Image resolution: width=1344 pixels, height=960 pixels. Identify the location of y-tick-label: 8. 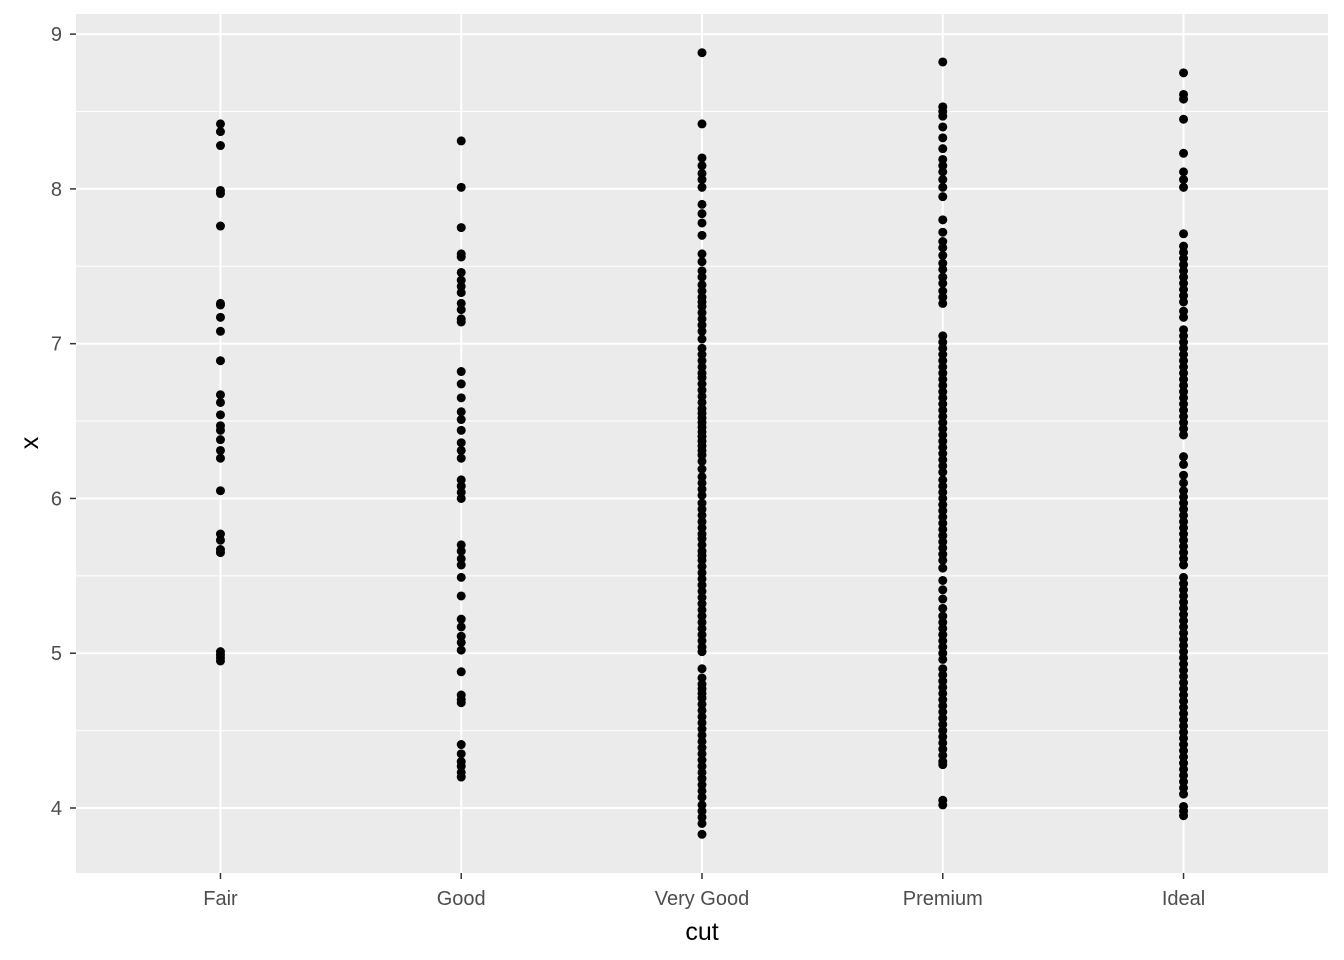
(56, 190).